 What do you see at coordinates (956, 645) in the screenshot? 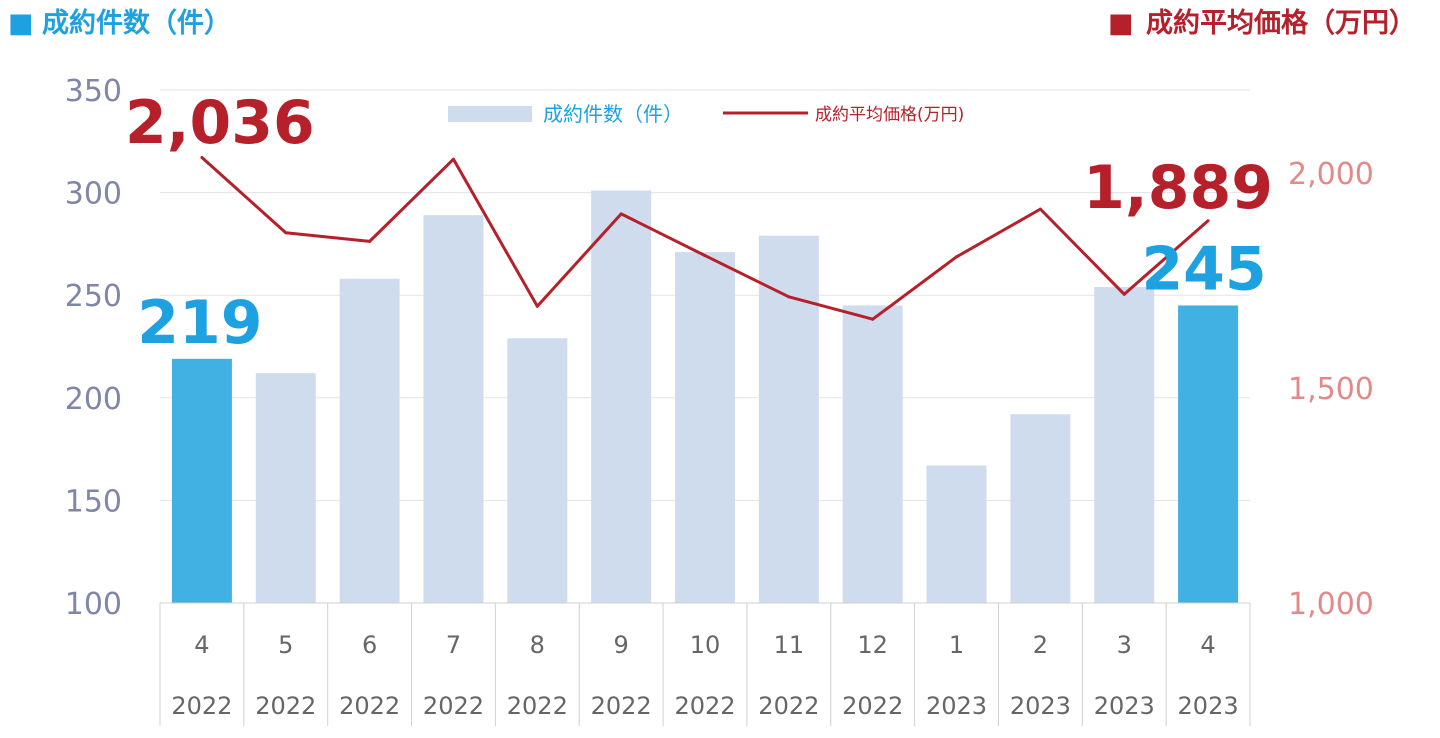
I see `month-label: 1` at bounding box center [956, 645].